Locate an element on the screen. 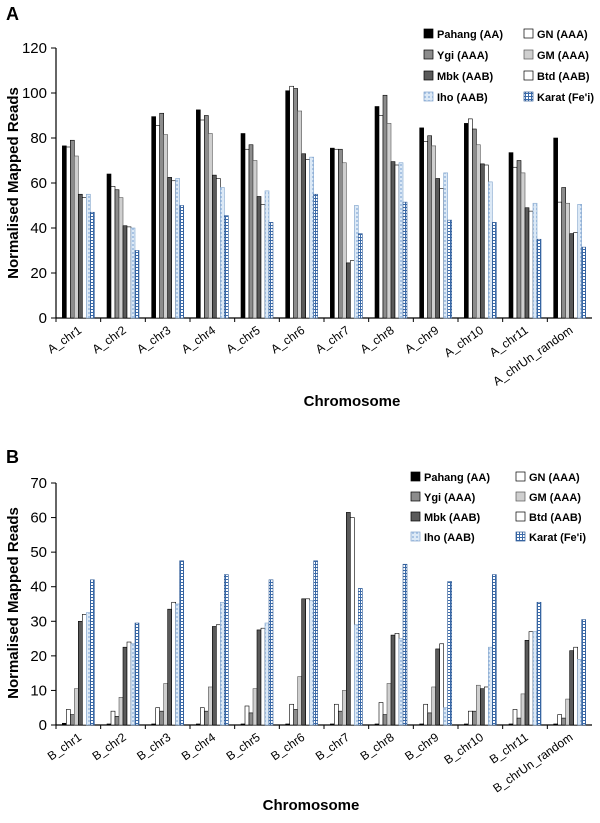  bar-b-b-chr1-ygi-aaa is located at coordinates (72, 720).